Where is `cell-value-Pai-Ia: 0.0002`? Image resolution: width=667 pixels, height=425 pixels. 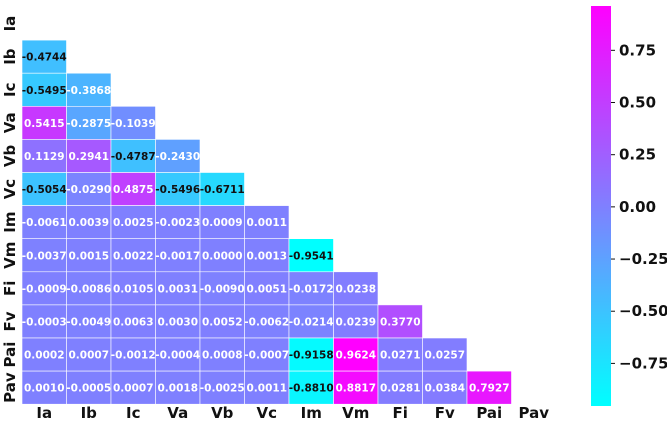
cell-value-Pai-Ia: 0.0002 is located at coordinates (44, 356).